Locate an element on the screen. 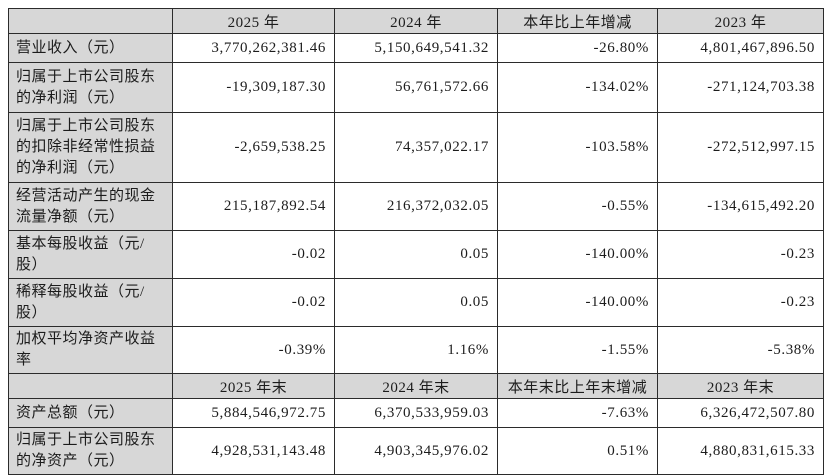 Image resolution: width=831 pixels, height=476 pixels. cell-basic-eps-2023: -0.23 is located at coordinates (740, 254).